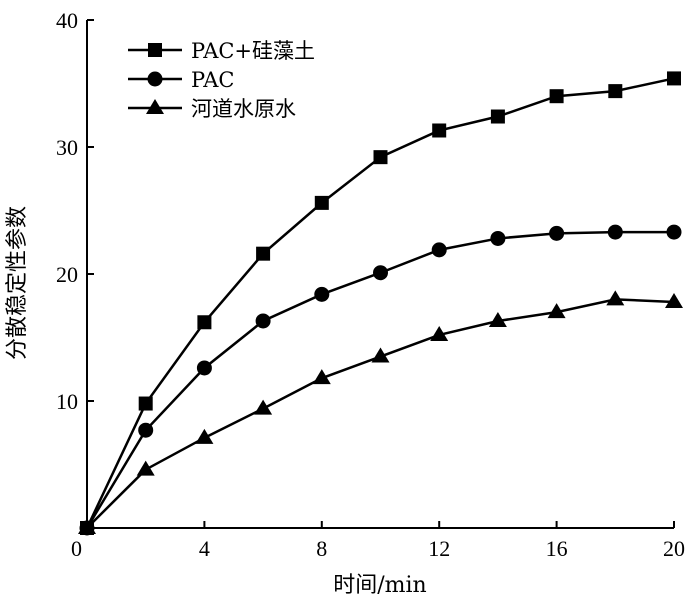 The image size is (700, 601). I want to click on legend-label: PAC+硅藻土, so click(253, 51).